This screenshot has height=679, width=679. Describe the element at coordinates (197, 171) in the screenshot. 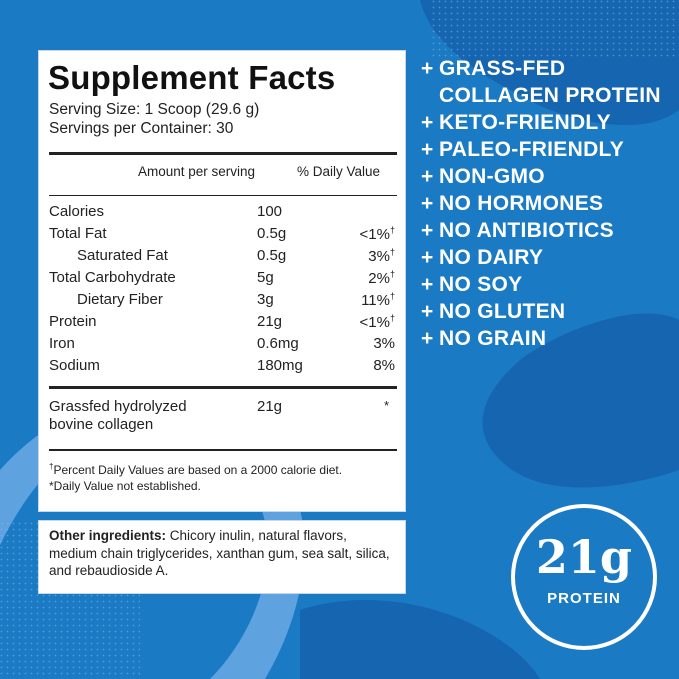

I see `column-header-amount: Amount per serving` at that location.